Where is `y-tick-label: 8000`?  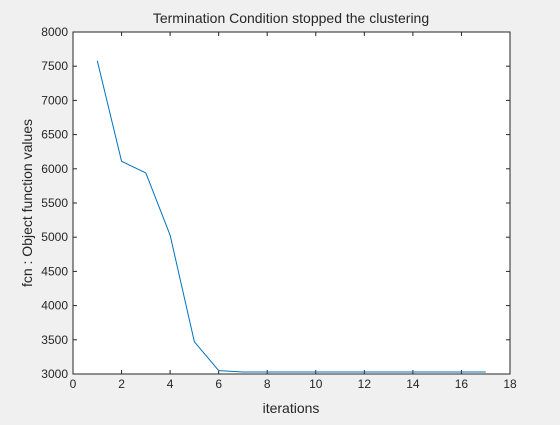 y-tick-label: 8000 is located at coordinates (54, 32).